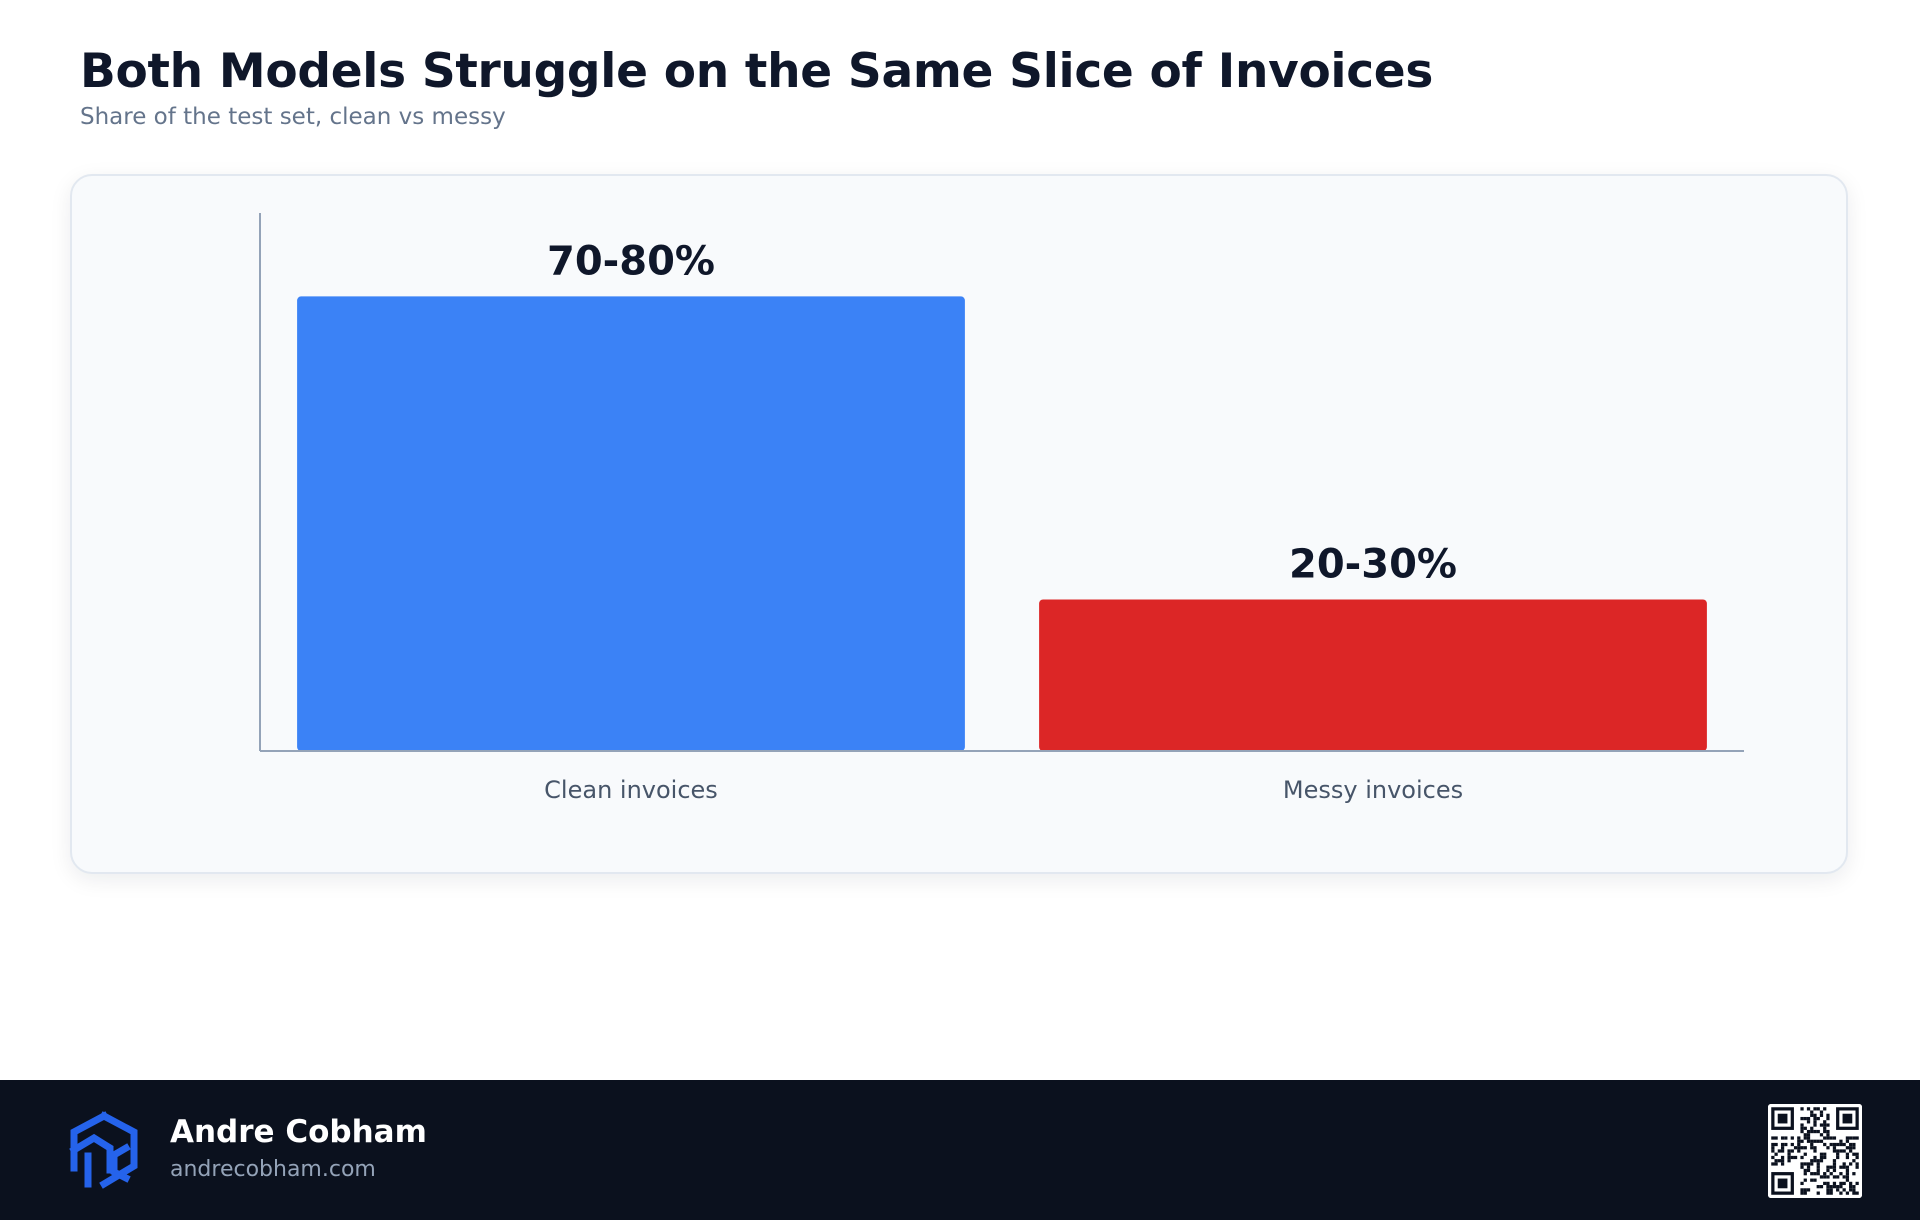 The image size is (1920, 1220). Describe the element at coordinates (298, 1132) in the screenshot. I see `author-name: Andre Cobham` at that location.